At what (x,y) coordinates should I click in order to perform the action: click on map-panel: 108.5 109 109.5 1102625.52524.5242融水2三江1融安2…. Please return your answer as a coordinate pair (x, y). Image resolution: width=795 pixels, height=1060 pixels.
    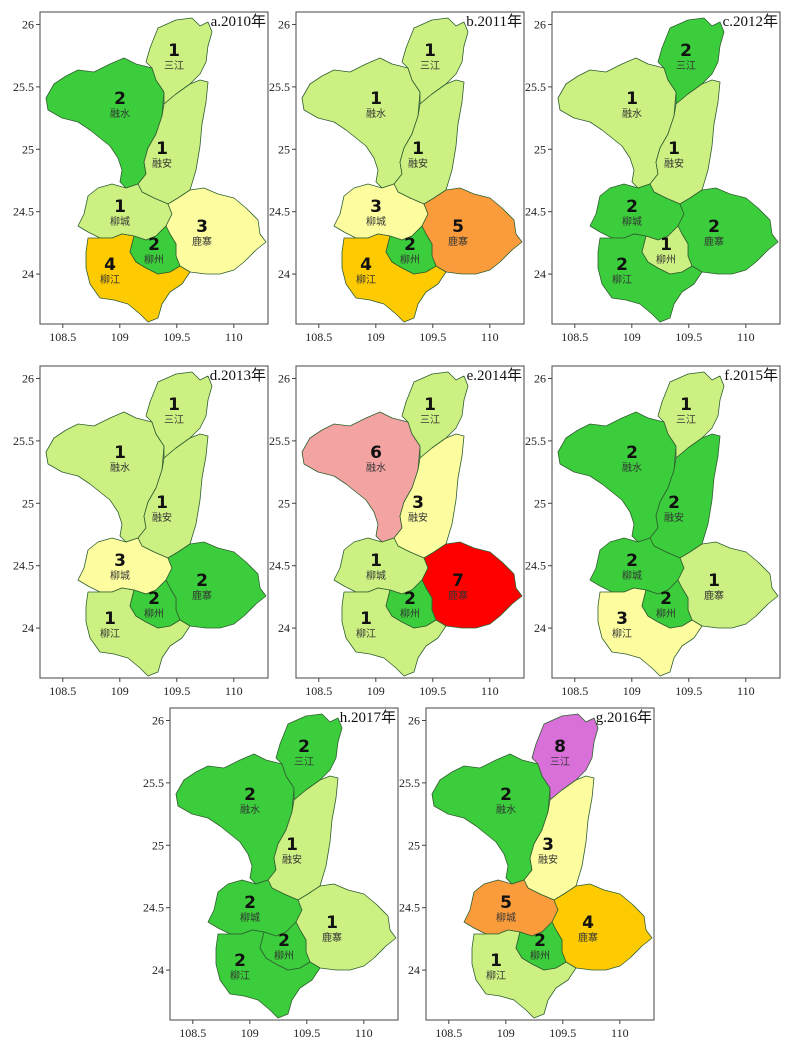
    Looking at the image, I should click on (271, 873).